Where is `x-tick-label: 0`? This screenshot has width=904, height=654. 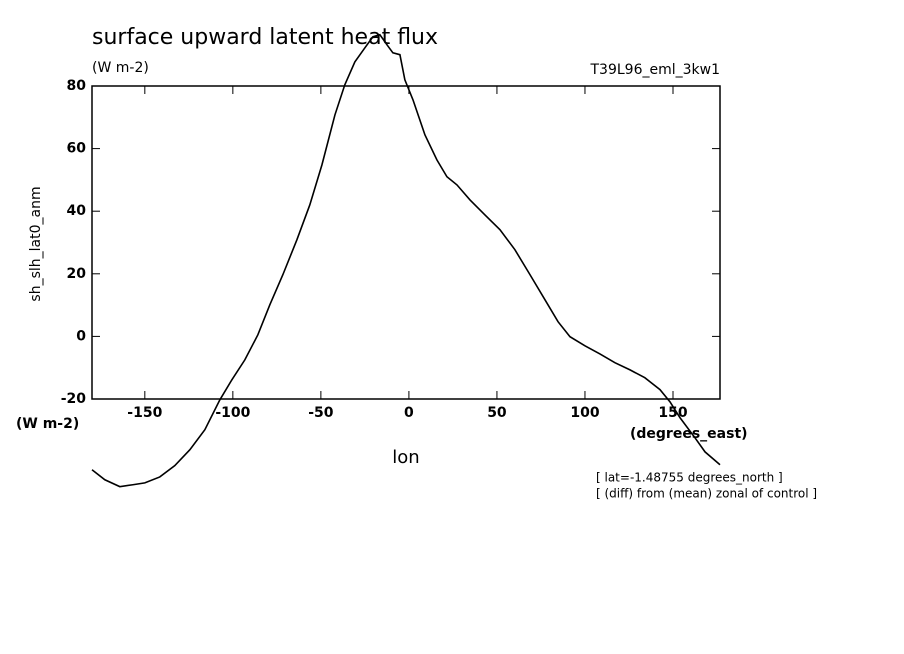
x-tick-label: 0 is located at coordinates (409, 413).